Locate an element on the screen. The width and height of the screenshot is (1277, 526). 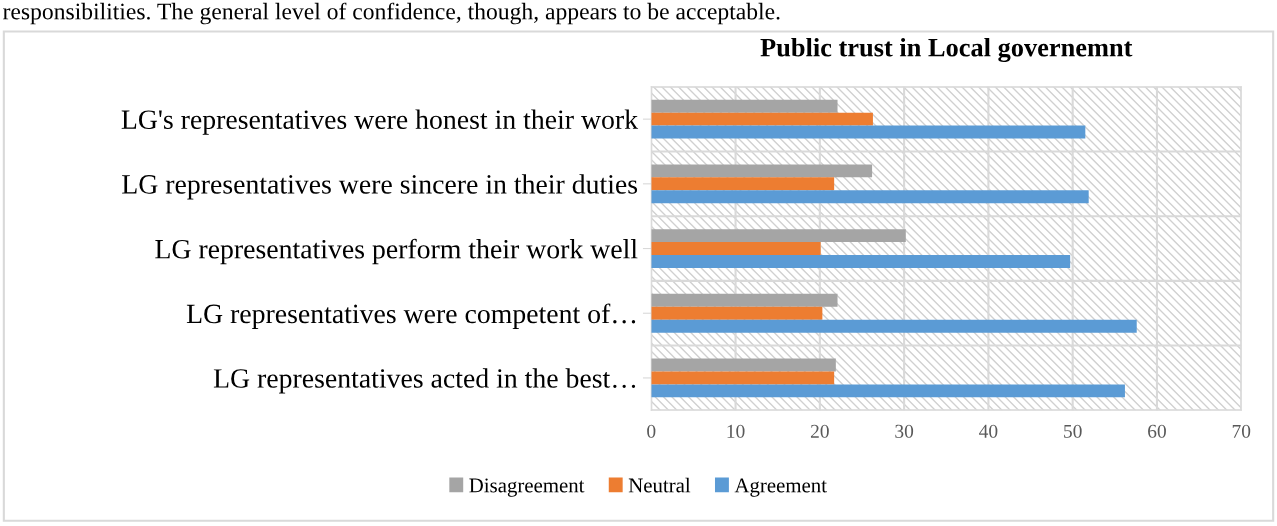
y-tick-label: LG representatives perform their work well is located at coordinates (396, 251).